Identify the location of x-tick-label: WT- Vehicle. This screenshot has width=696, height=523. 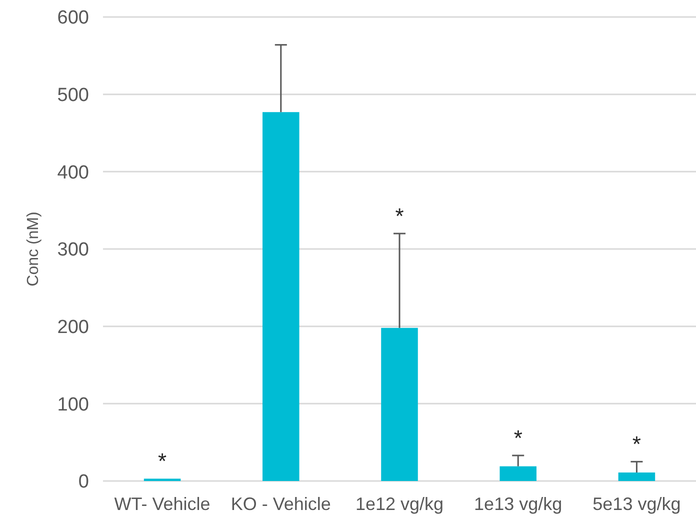
(162, 504).